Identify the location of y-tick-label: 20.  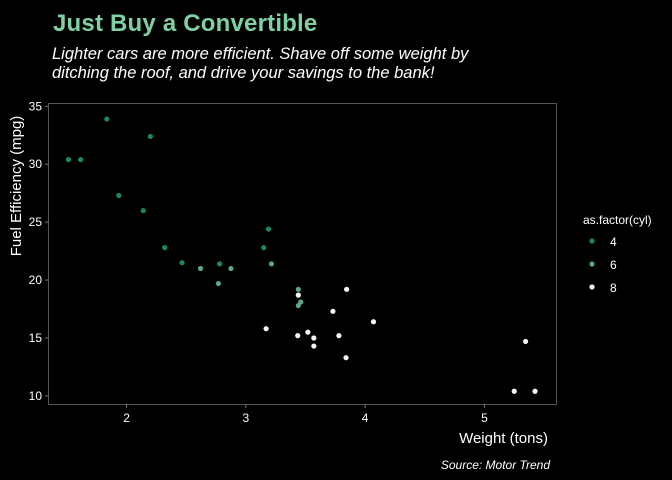
(36, 280).